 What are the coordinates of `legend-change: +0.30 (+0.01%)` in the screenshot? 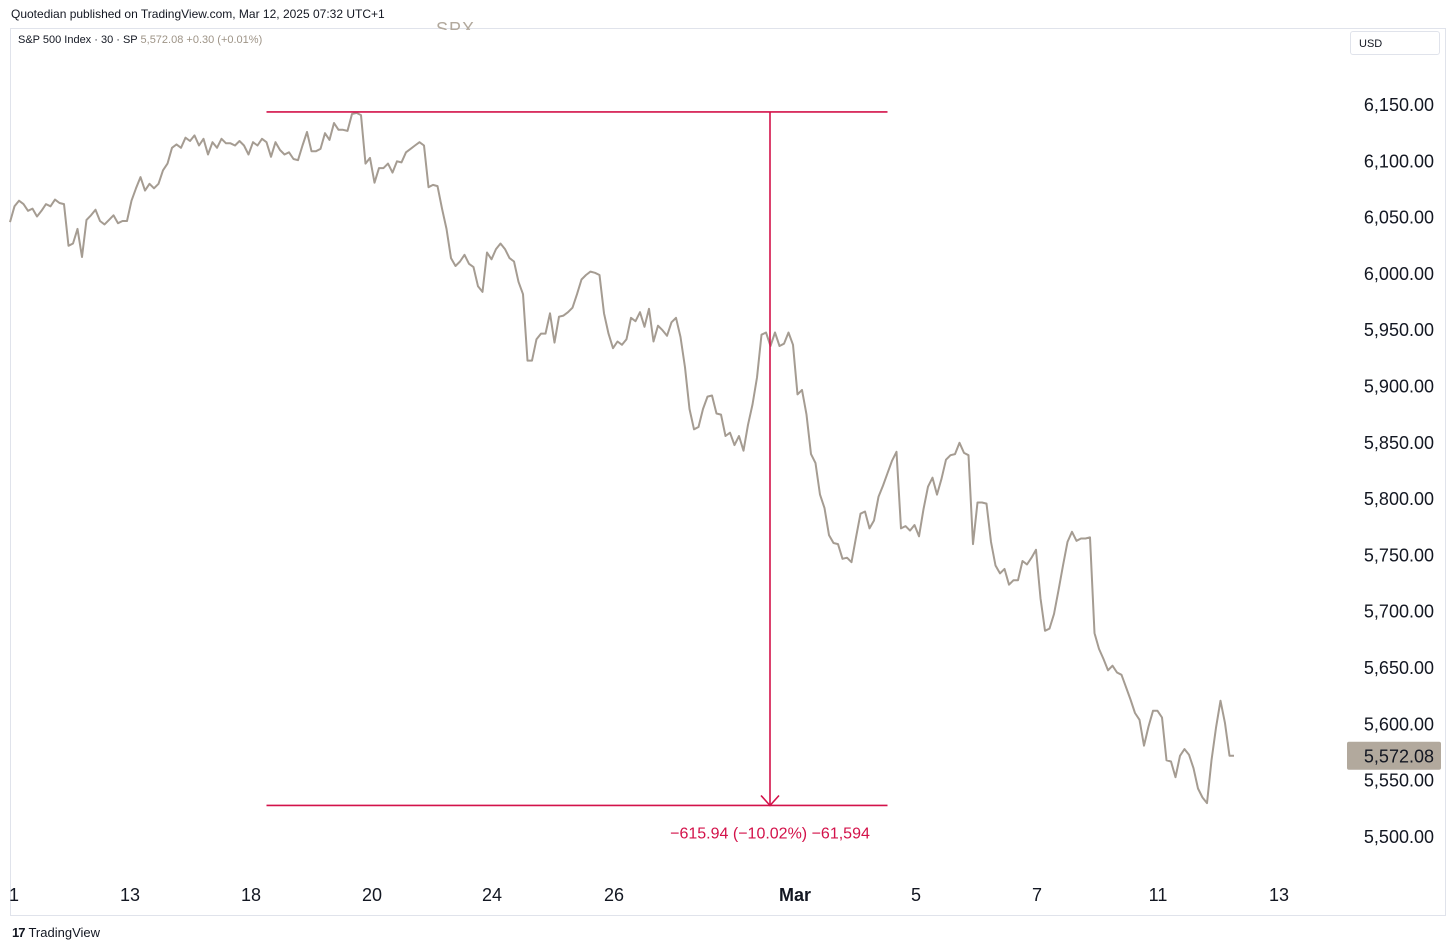 It's located at (224, 40).